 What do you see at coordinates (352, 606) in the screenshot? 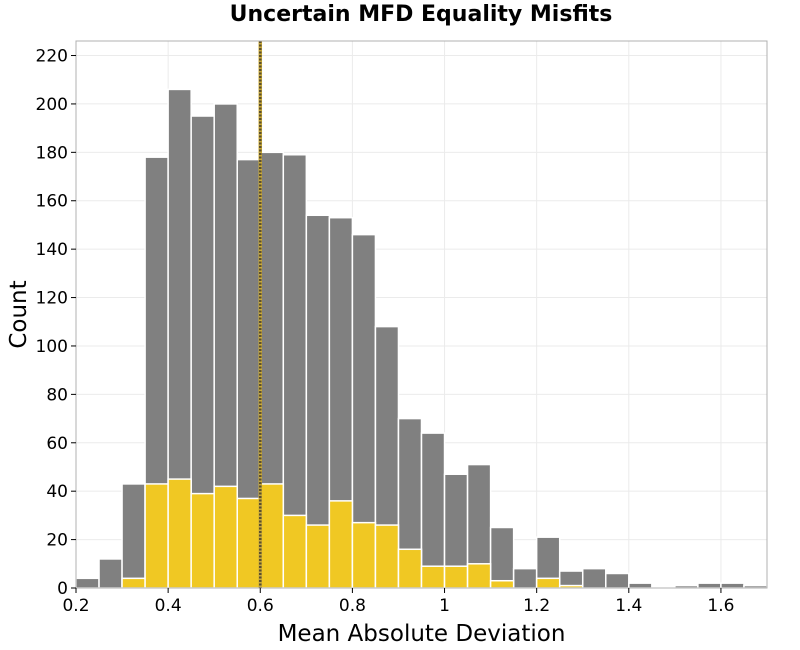
I see `x-tick-label: 0.8` at bounding box center [352, 606].